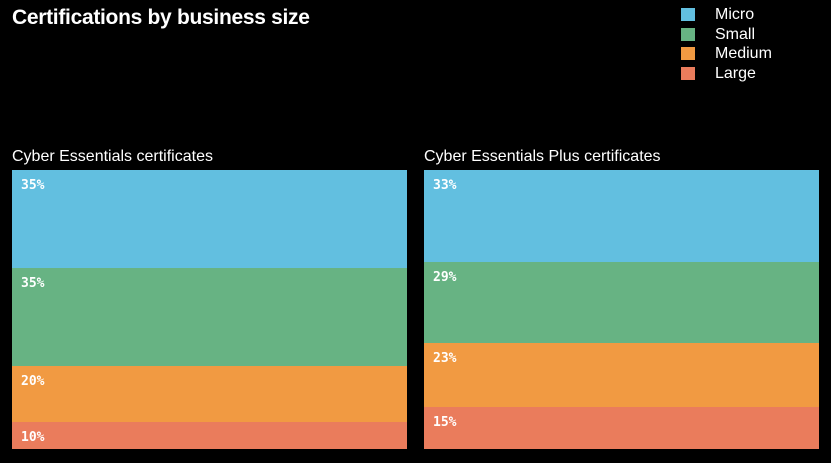 The width and height of the screenshot is (831, 463). What do you see at coordinates (621, 428) in the screenshot?
I see `segment-large: 15%` at bounding box center [621, 428].